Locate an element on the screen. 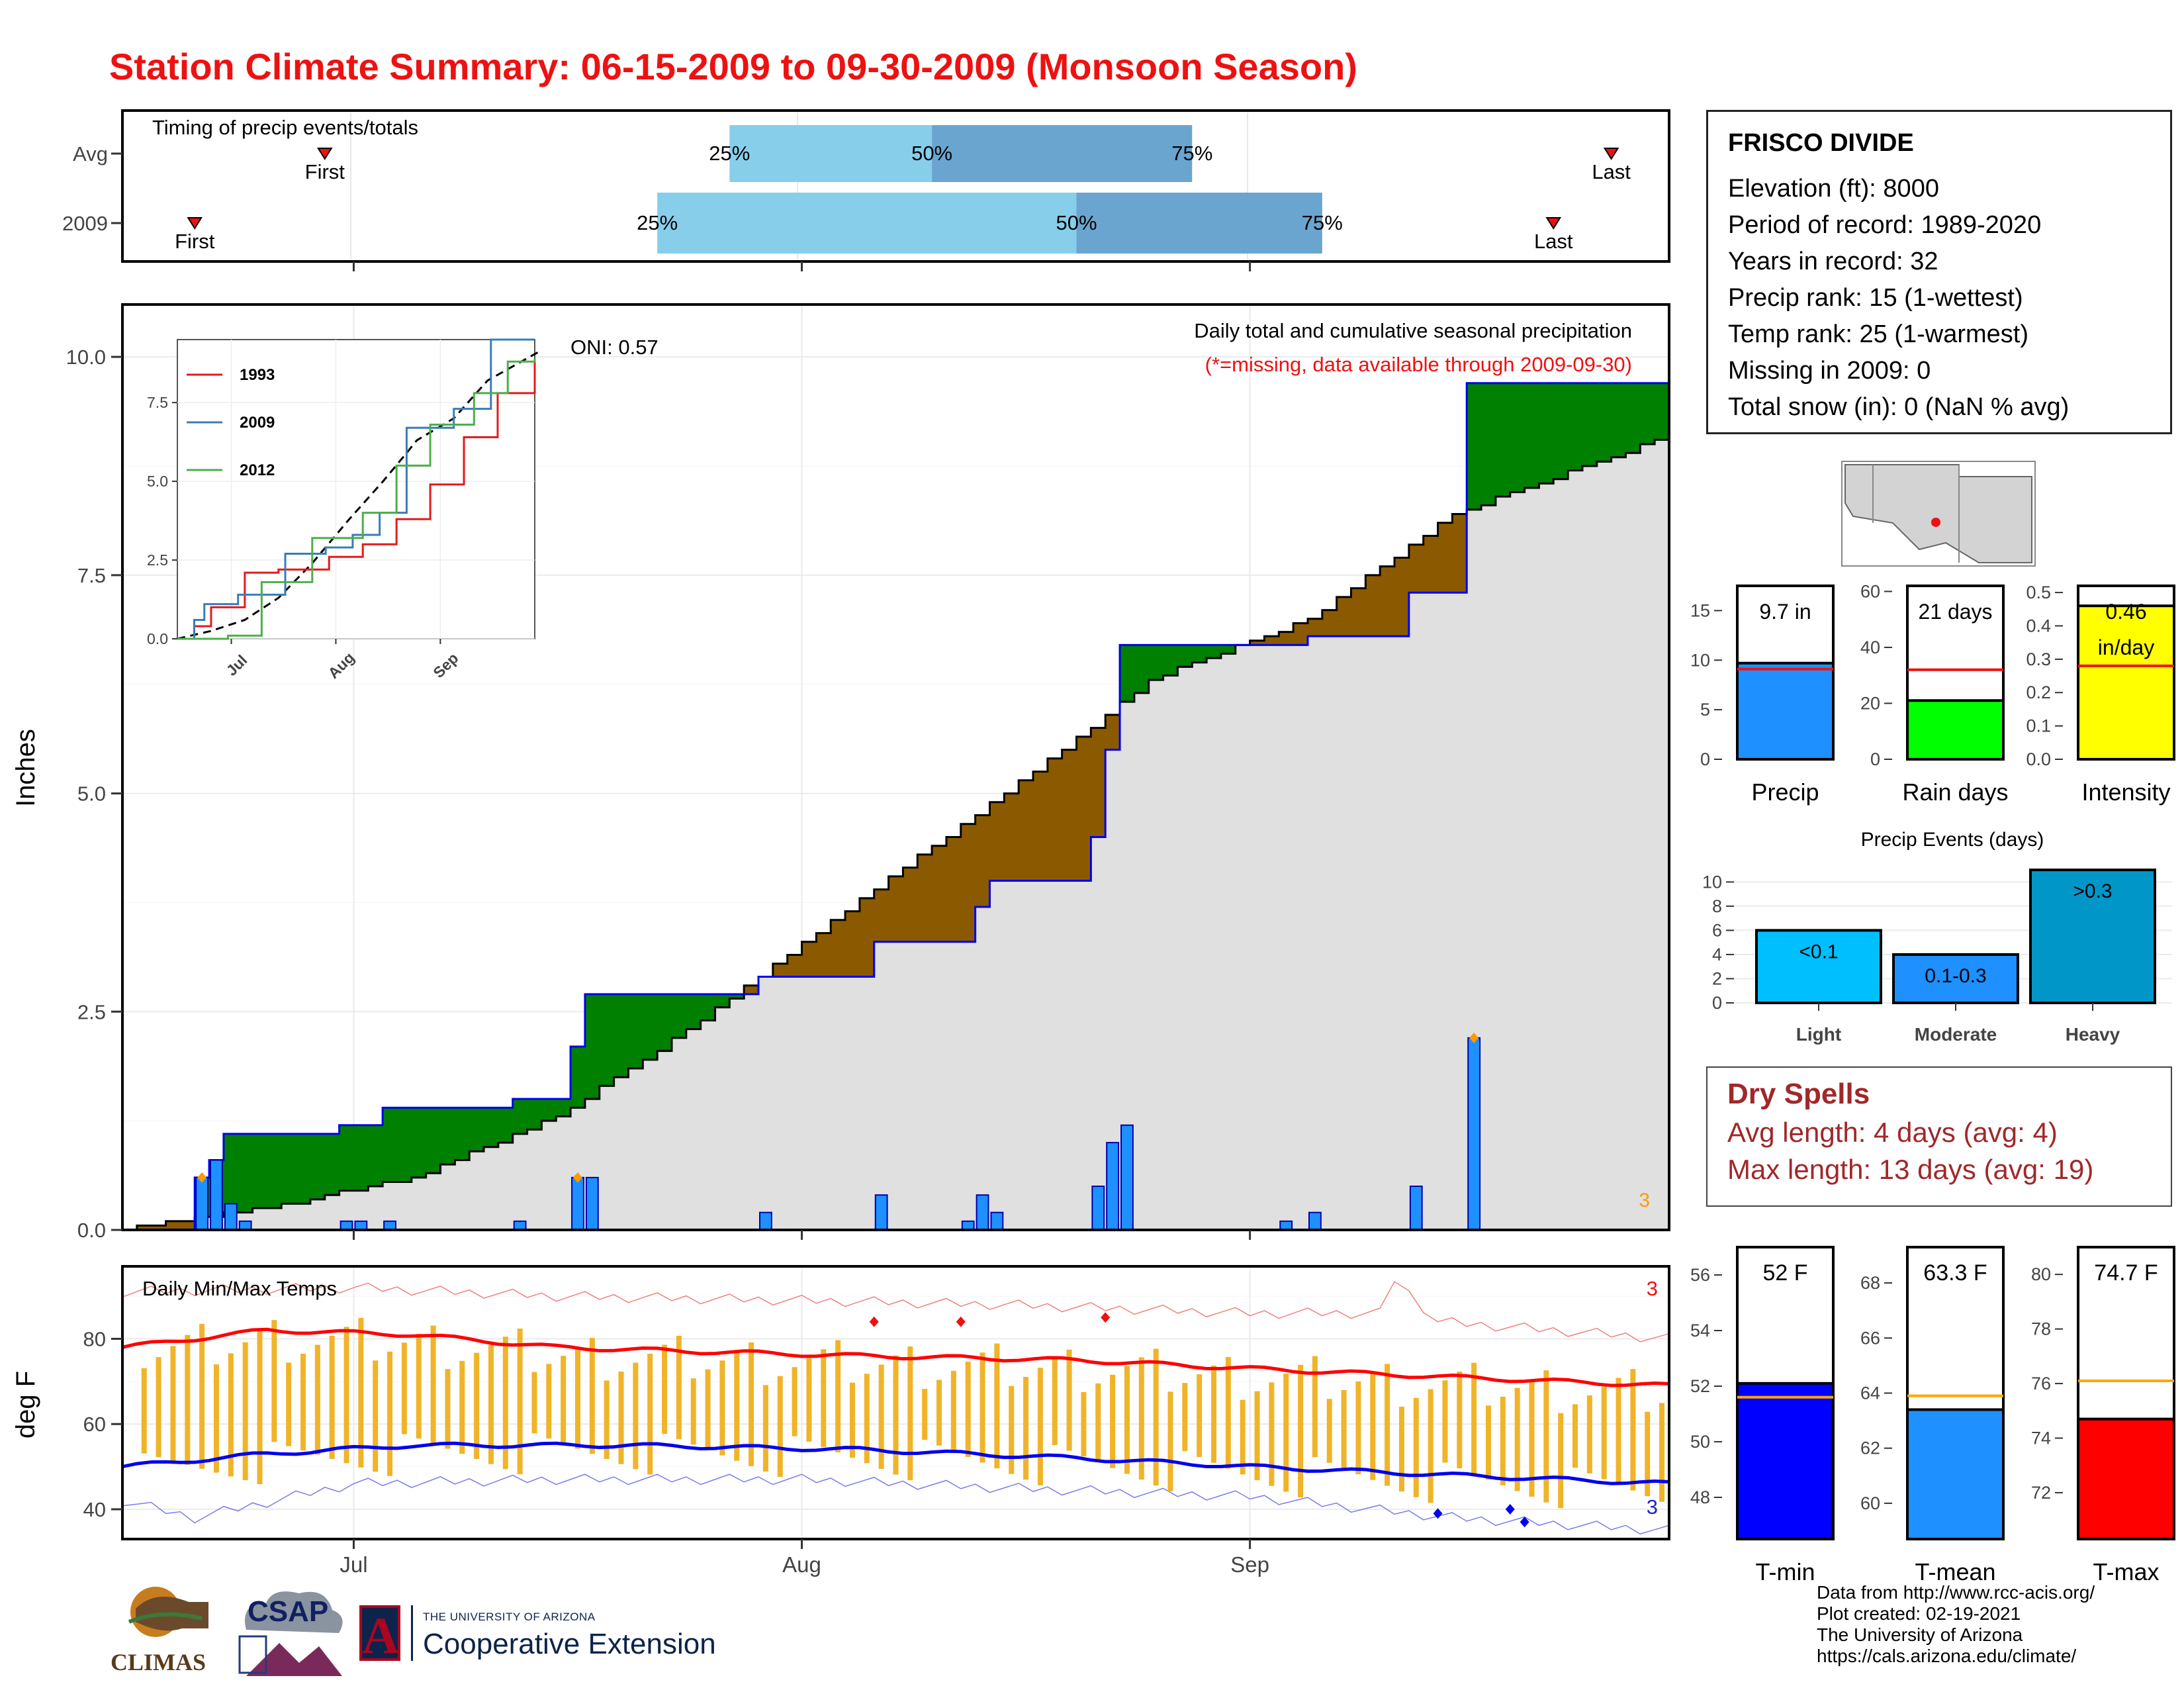  record-precip-marker is located at coordinates (1474, 1037).